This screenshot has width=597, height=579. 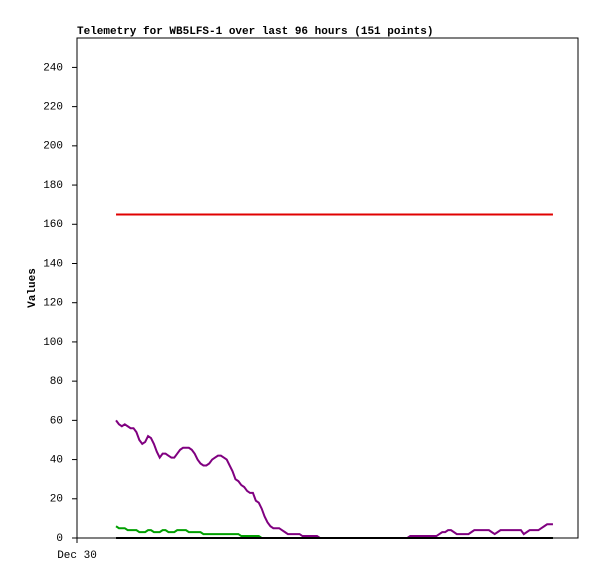 I want to click on series-line, so click(x=334, y=532).